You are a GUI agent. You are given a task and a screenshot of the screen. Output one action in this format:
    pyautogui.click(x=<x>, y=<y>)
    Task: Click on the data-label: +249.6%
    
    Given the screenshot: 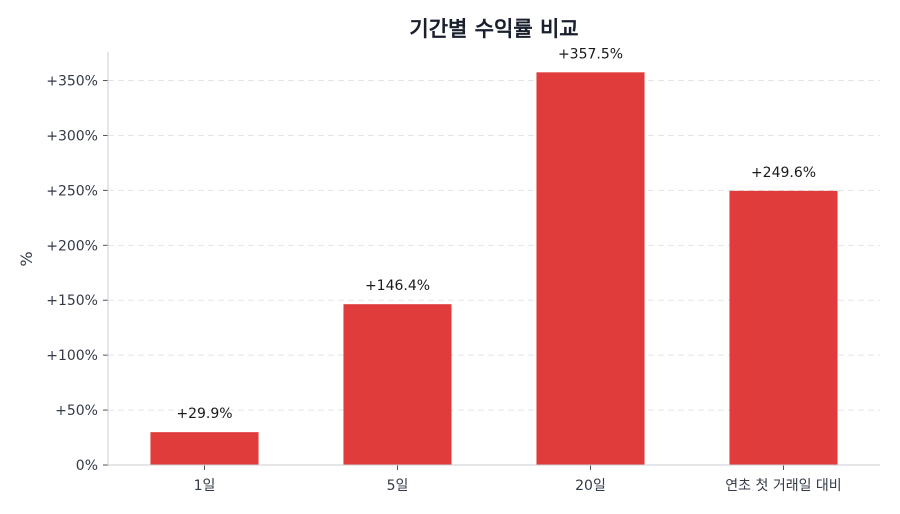 What is the action you would take?
    pyautogui.click(x=783, y=173)
    